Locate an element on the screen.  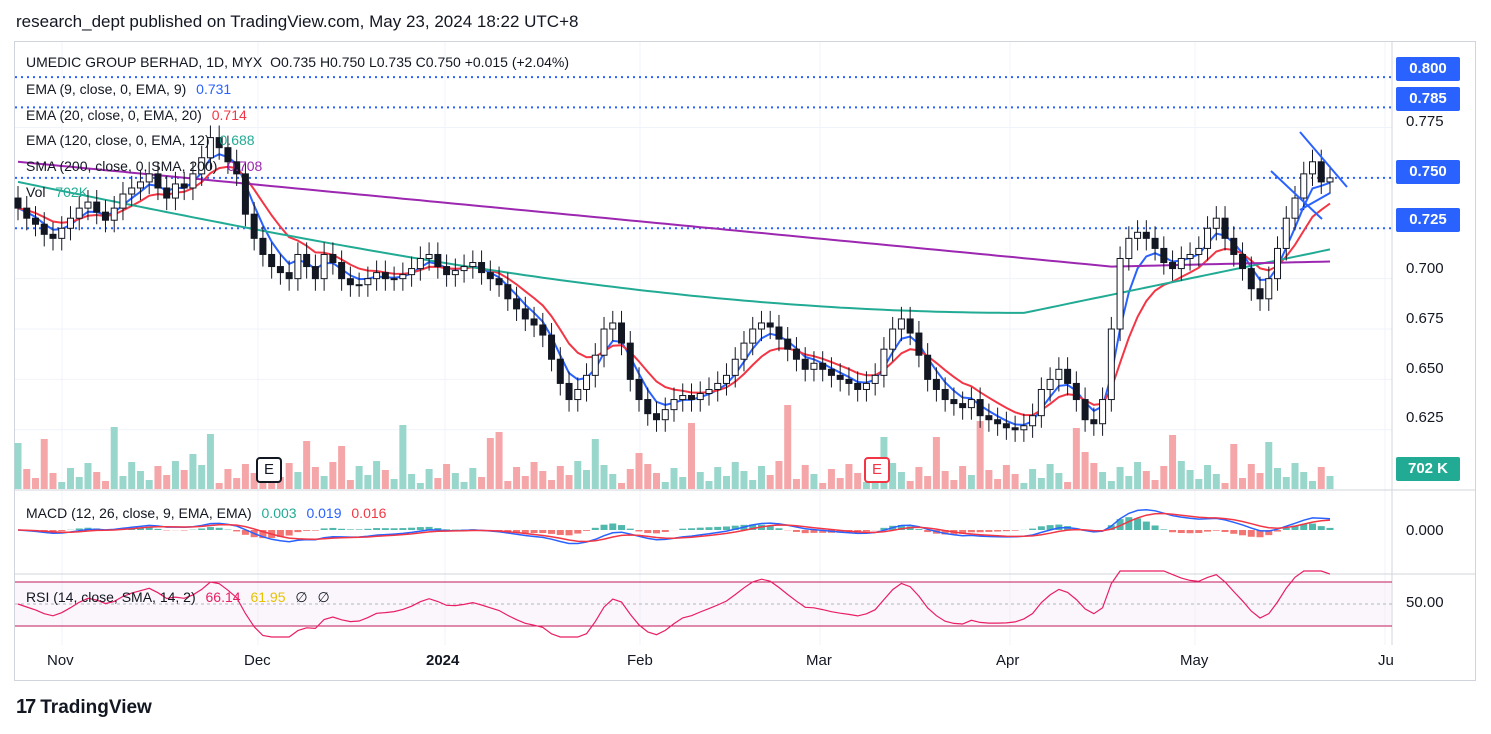
symbol-title: UMEDIC GROUP BERHAD, 1D, MYX is located at coordinates (144, 62).